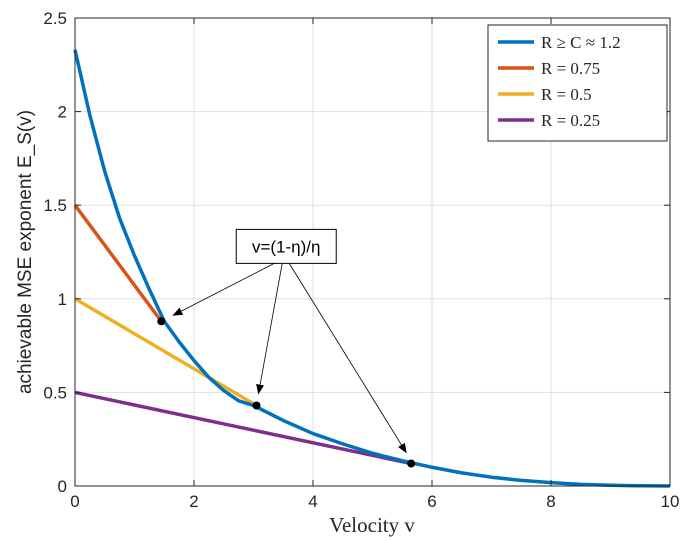 This screenshot has height=542, width=683. Describe the element at coordinates (577, 83) in the screenshot. I see `legend: R ≥ C ≈ 1.2 R = 0.75 R = 0.5 R = 0.25` at that location.